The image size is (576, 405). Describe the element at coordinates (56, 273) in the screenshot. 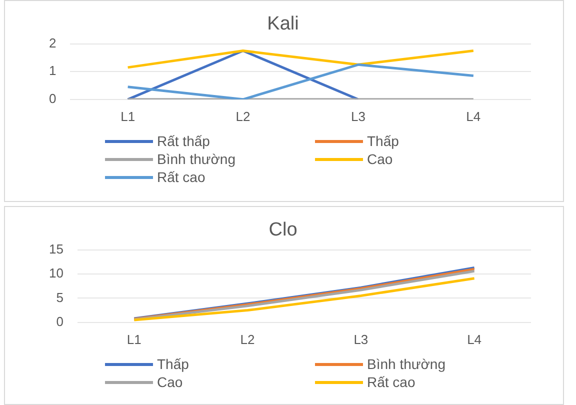

I see `y-tick-label: 10` at that location.